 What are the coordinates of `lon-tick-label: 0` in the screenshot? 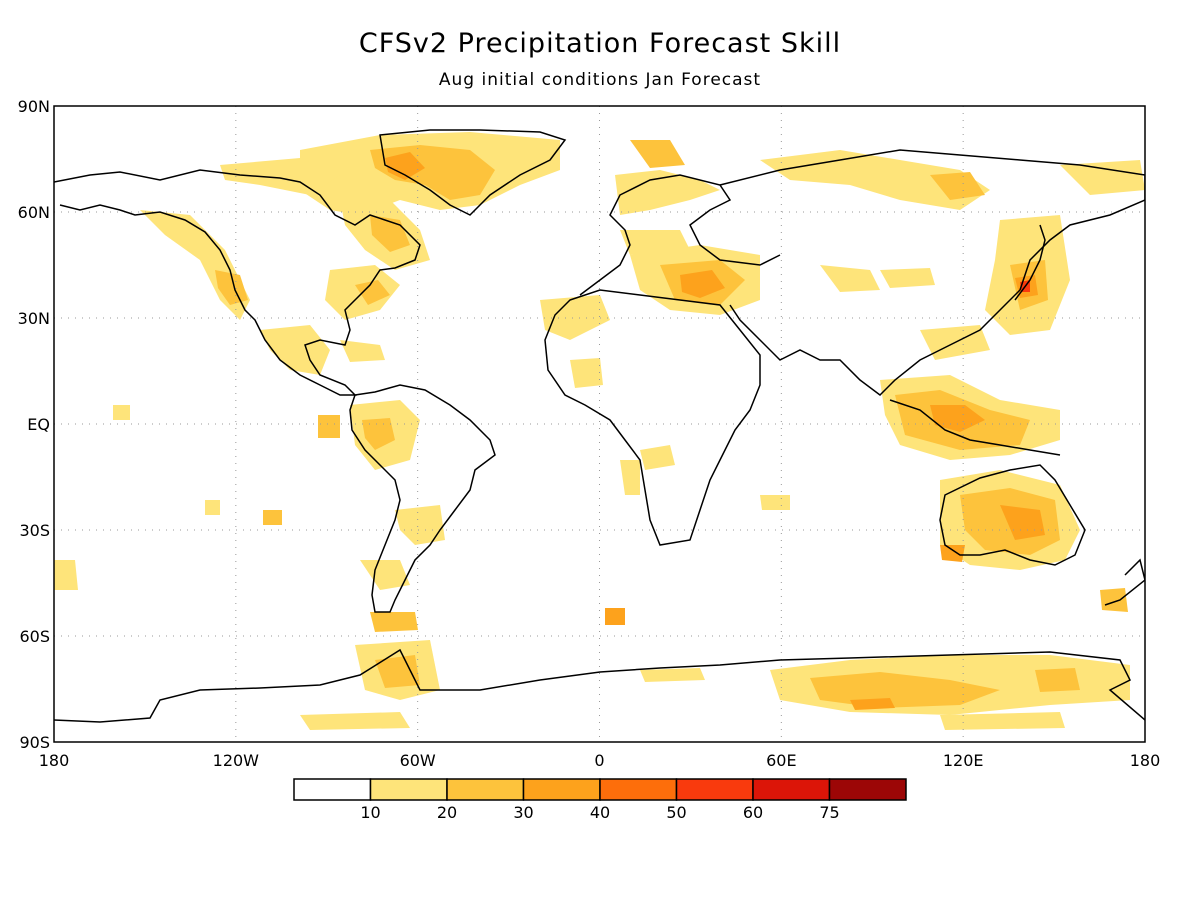 It's located at (599, 760).